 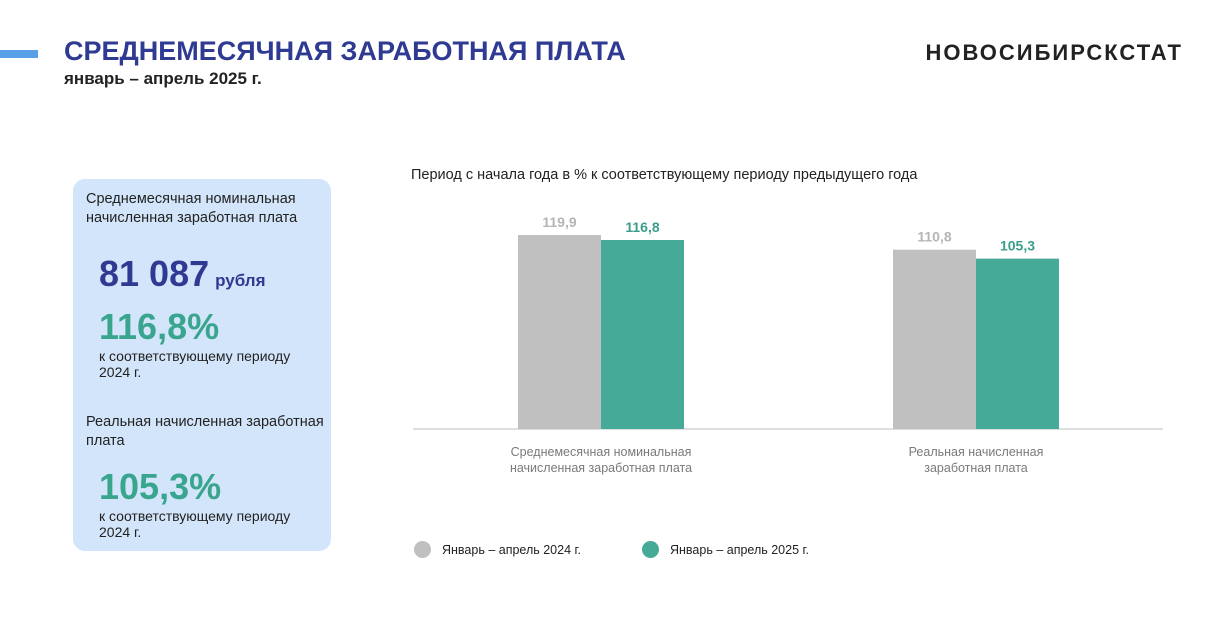 I want to click on nominal-wage-note: к соответствующему периоду 2024 г., so click(x=195, y=364).